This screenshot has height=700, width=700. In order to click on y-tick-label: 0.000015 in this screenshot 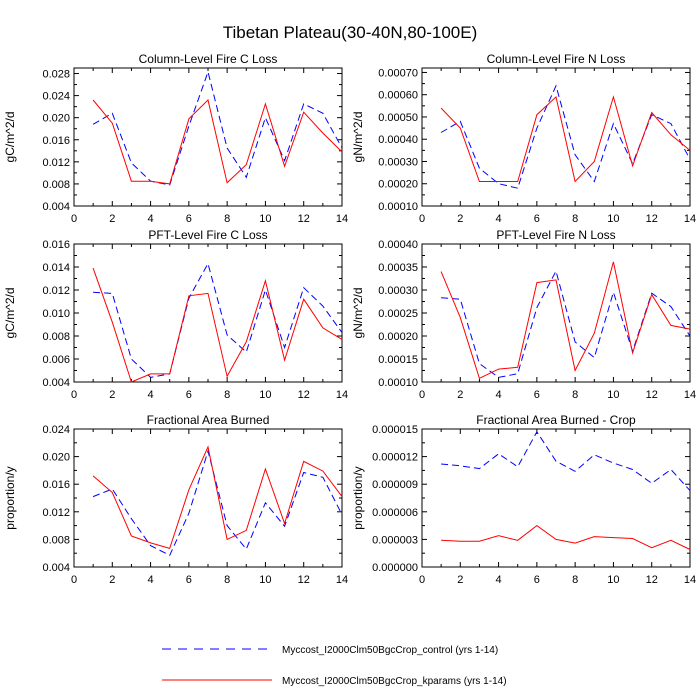, I will do `click(395, 430)`.